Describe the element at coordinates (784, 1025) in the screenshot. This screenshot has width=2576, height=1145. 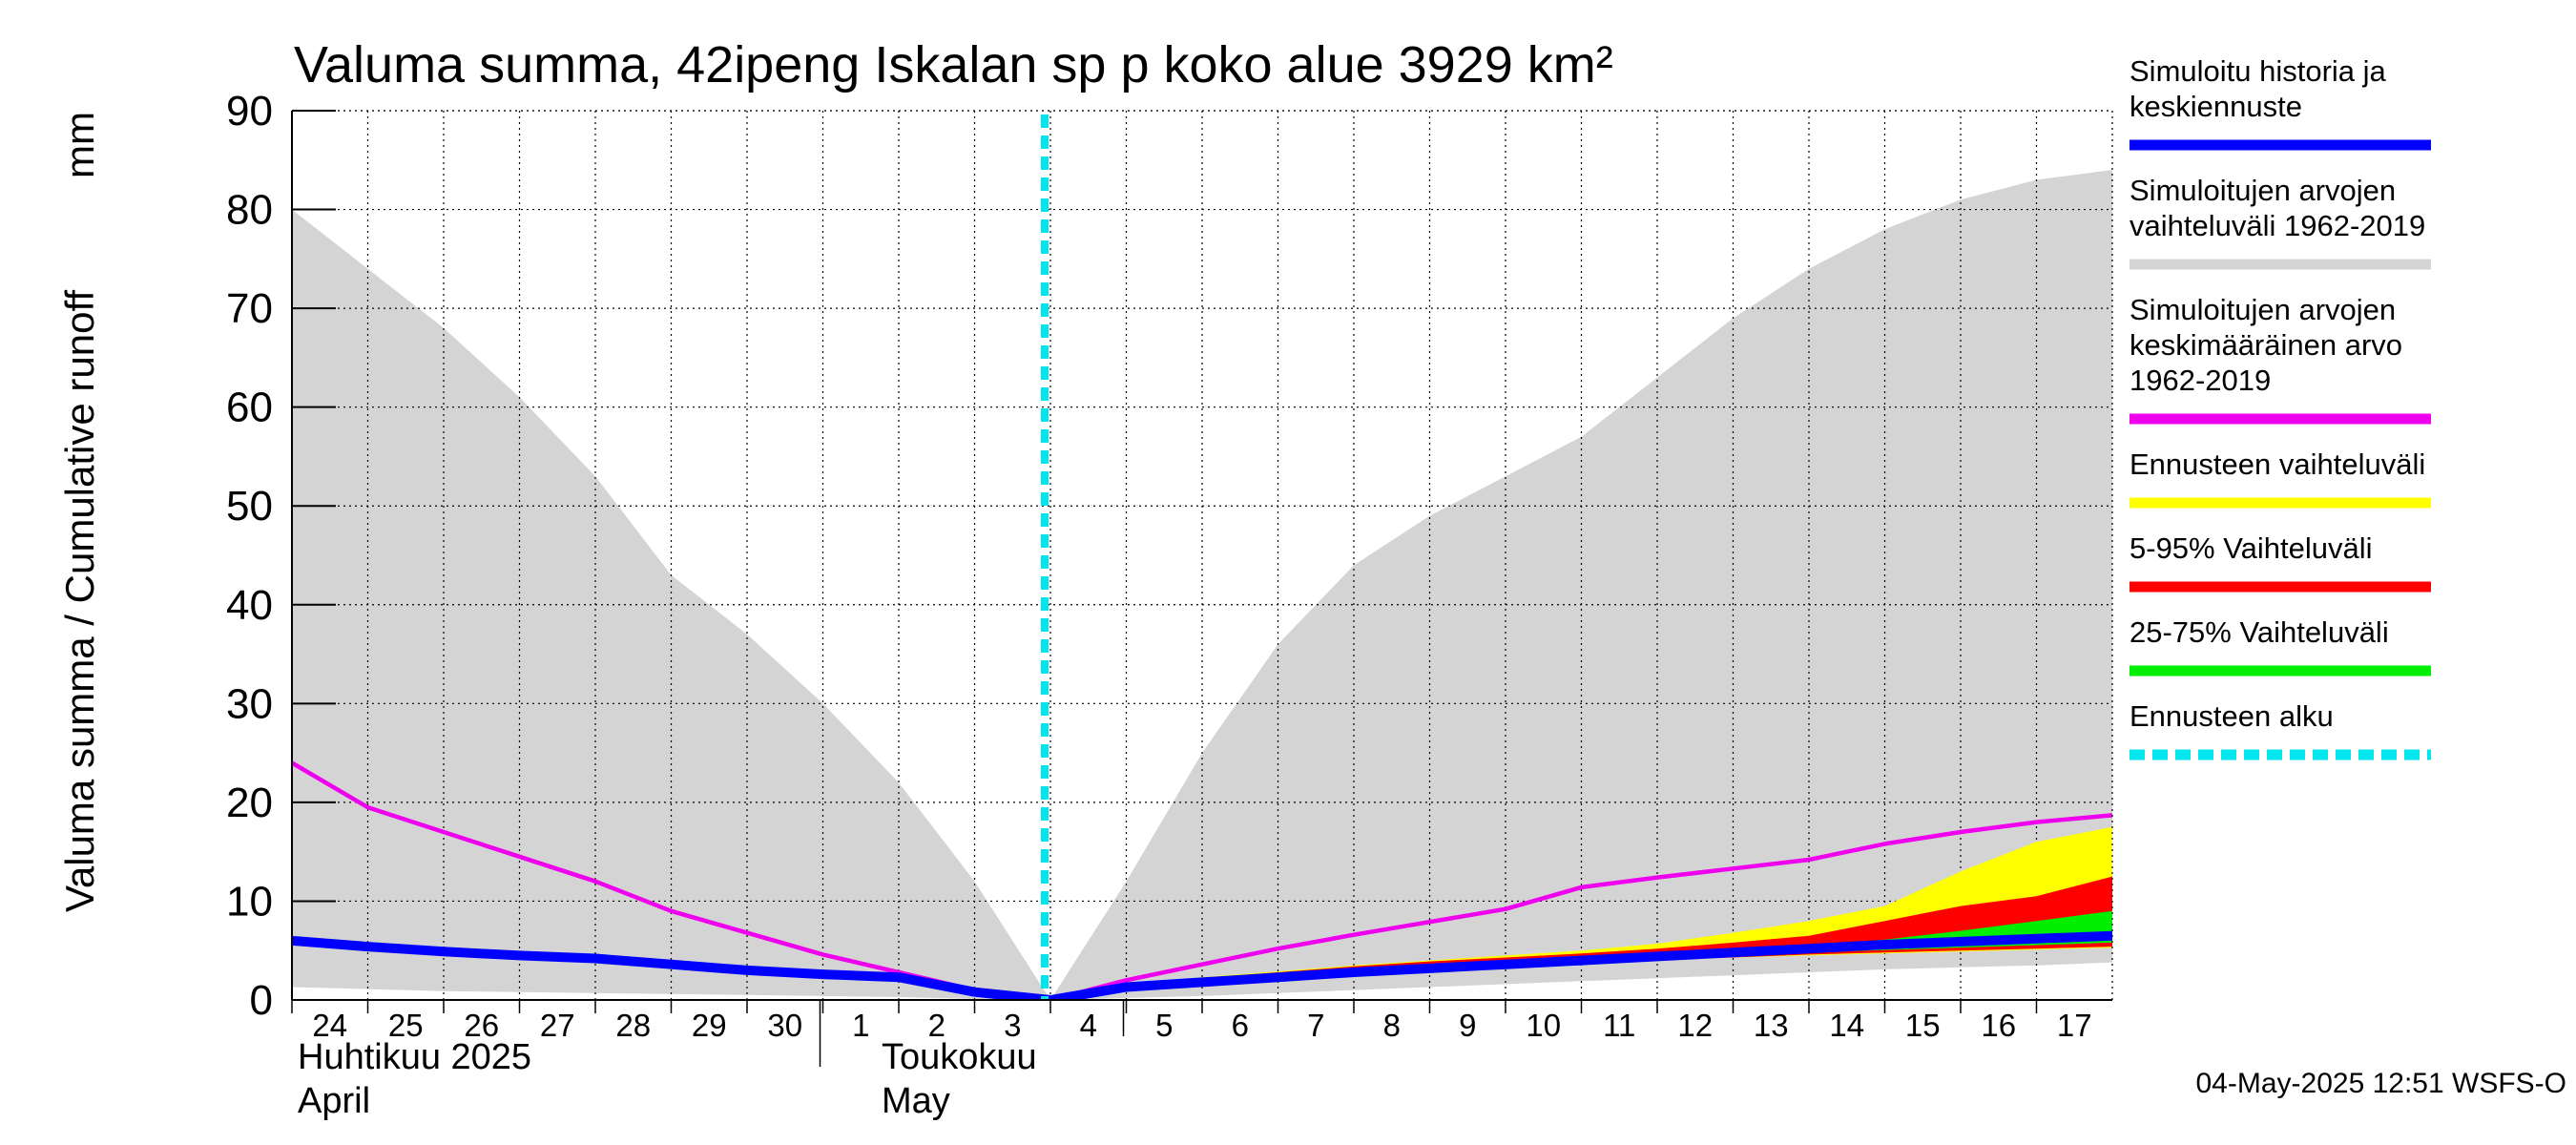
I see `x-tick-label: 30` at that location.